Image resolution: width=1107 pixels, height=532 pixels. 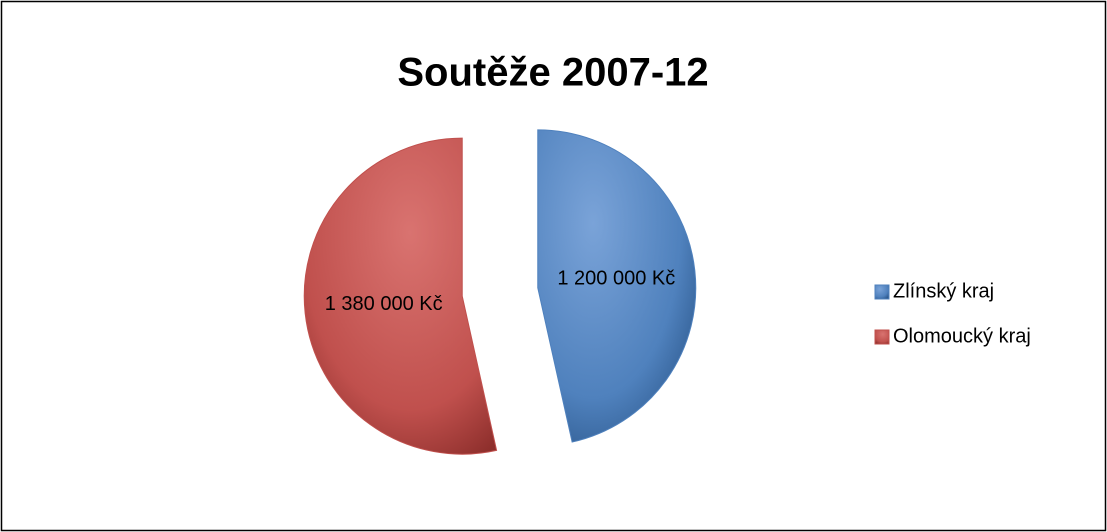 What do you see at coordinates (943, 291) in the screenshot?
I see `legend-label: Zlínský kraj` at bounding box center [943, 291].